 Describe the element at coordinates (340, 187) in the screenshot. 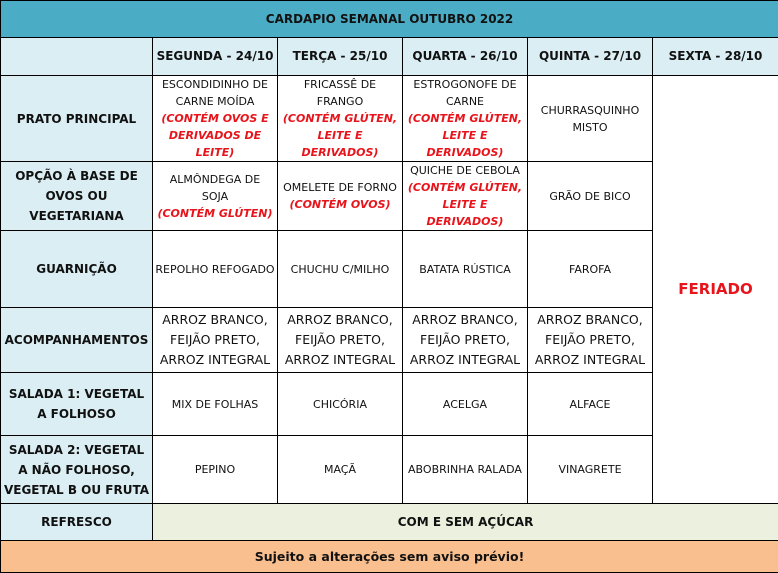

I see `dish-name: OMELETE DE FORNO` at that location.